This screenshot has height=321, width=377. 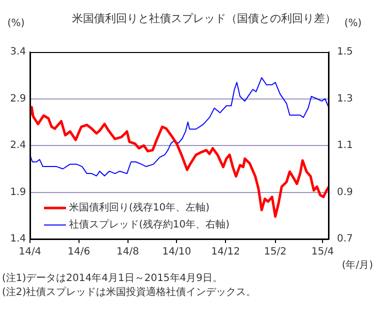 What do you see at coordinates (79, 252) in the screenshot?
I see `x-tick-label: 14/6` at bounding box center [79, 252].